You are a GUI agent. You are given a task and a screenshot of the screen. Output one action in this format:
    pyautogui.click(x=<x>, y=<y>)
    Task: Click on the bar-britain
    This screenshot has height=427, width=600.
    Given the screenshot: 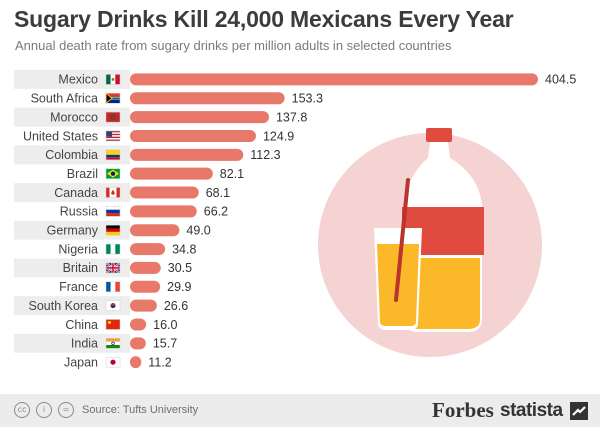 What is the action you would take?
    pyautogui.click(x=145, y=267)
    